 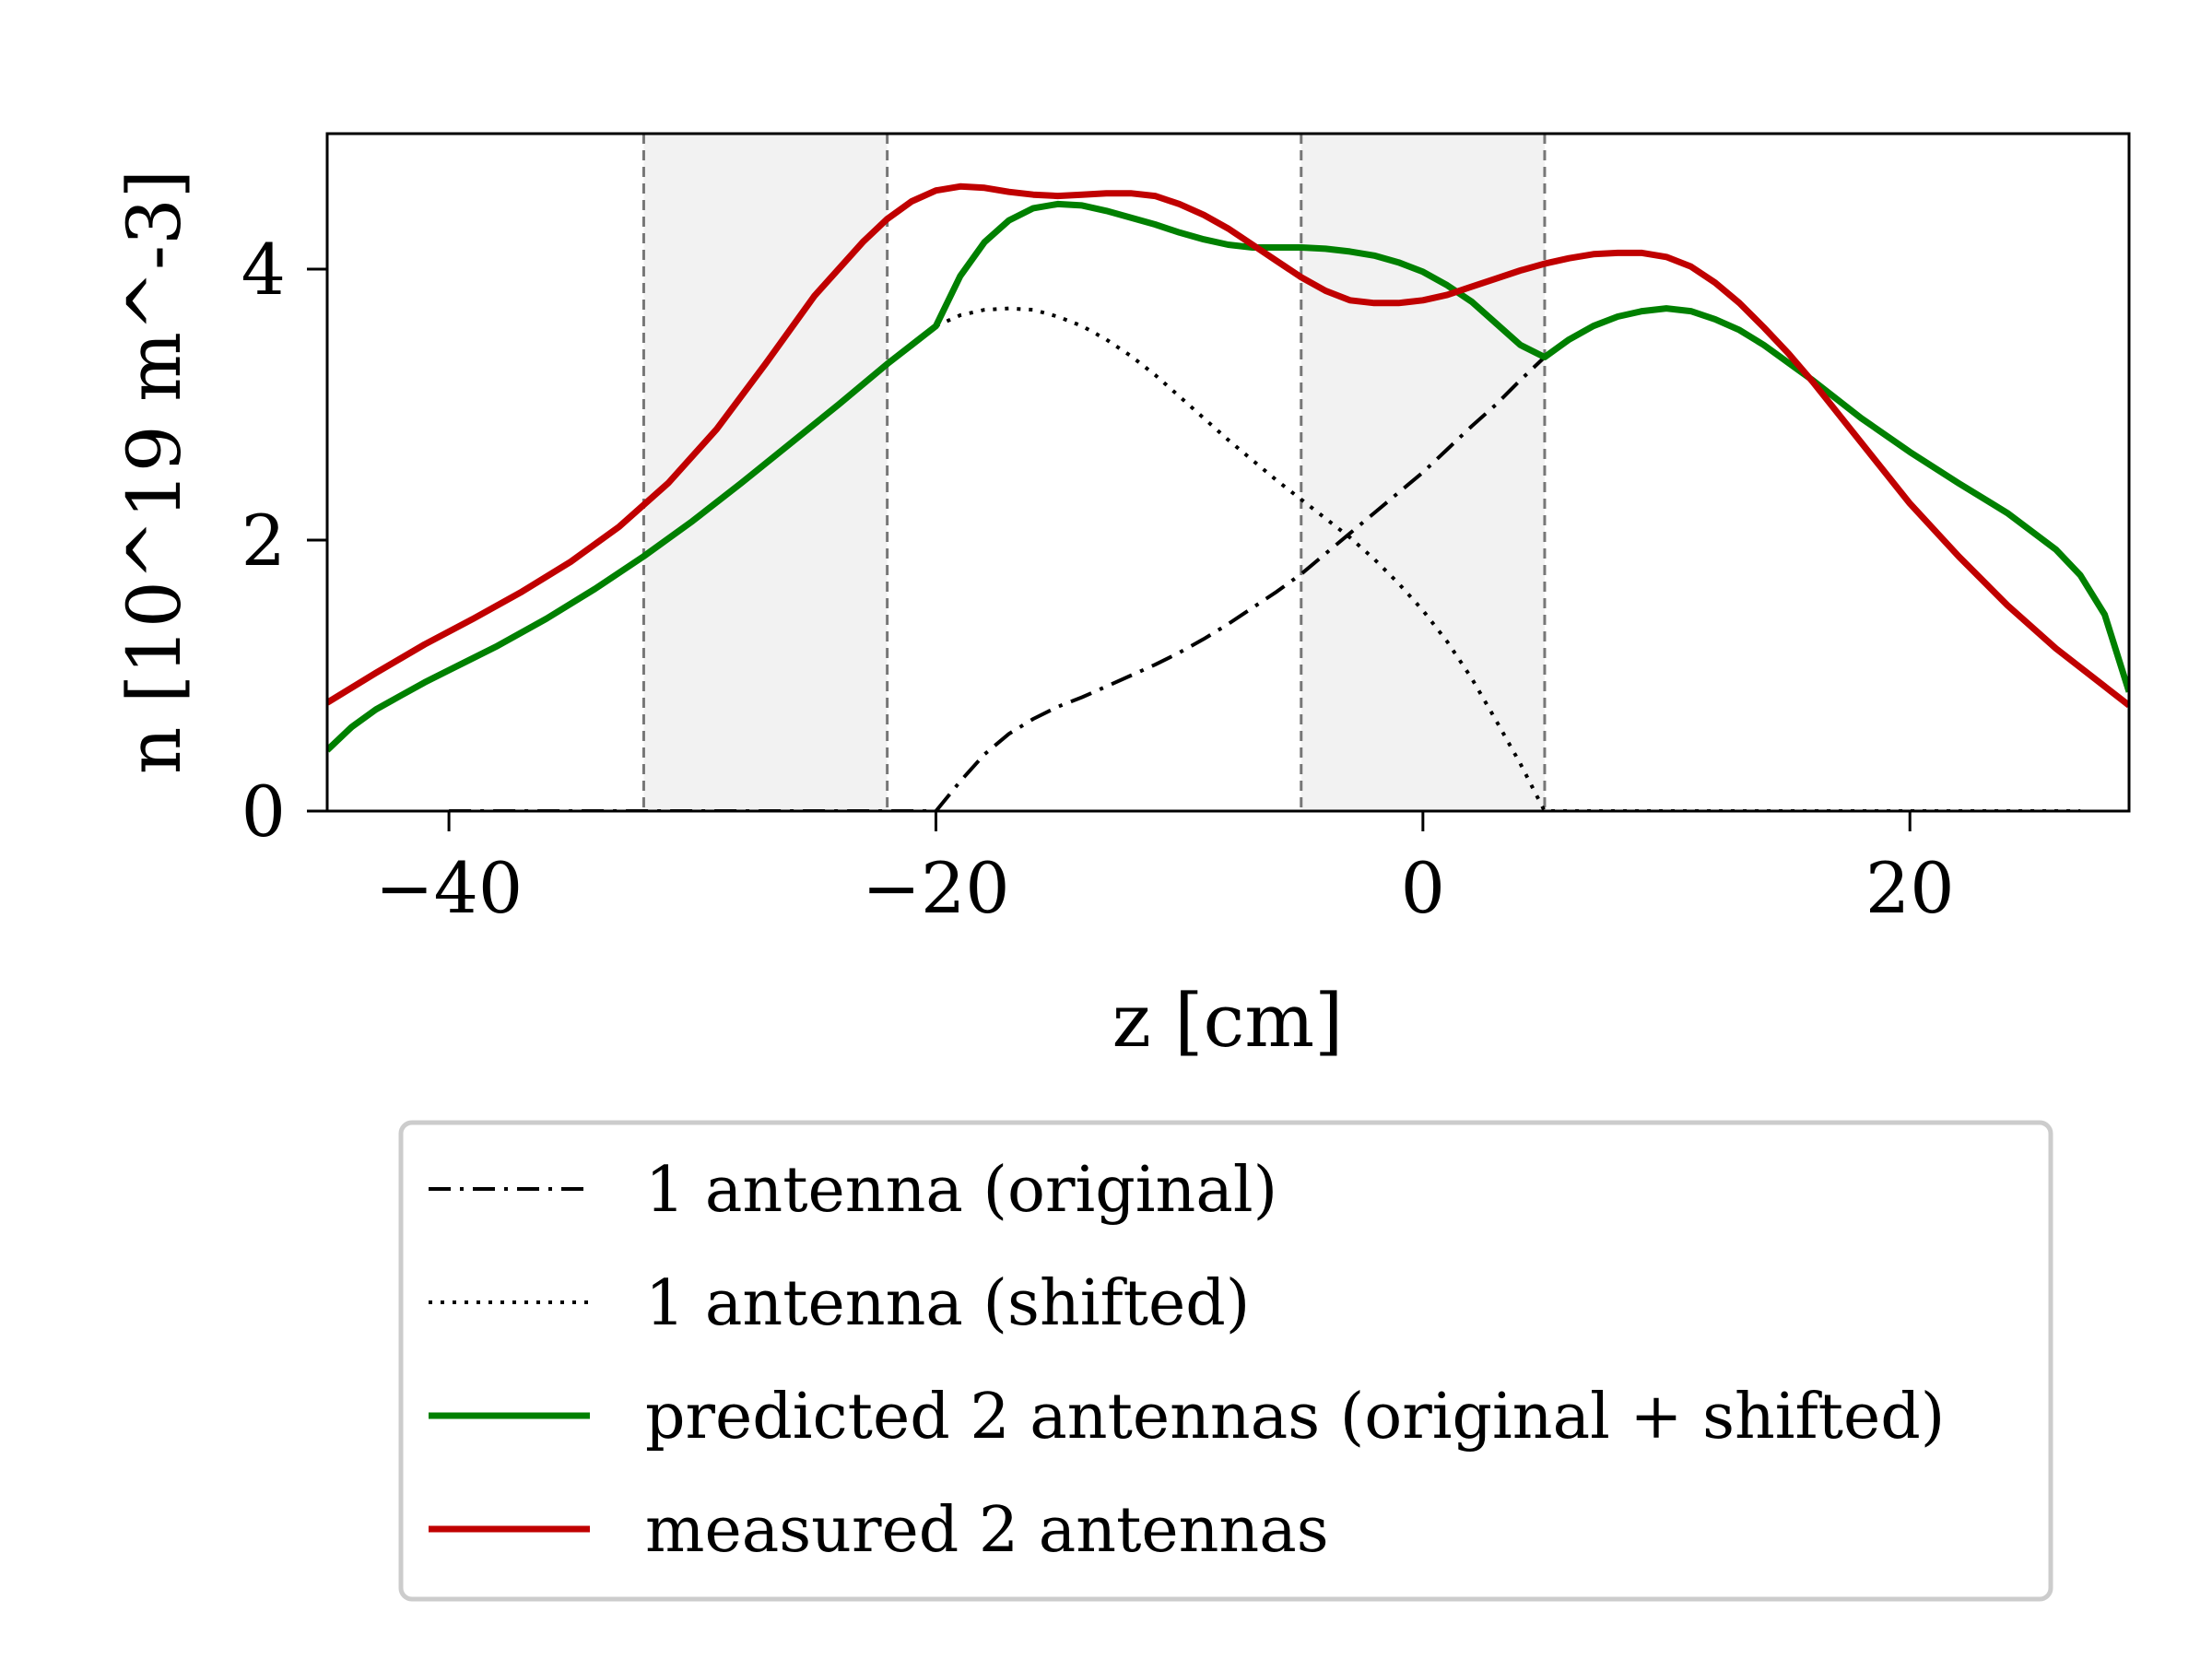 I want to click on x-axis-label: z [cm], so click(x=1228, y=1021).